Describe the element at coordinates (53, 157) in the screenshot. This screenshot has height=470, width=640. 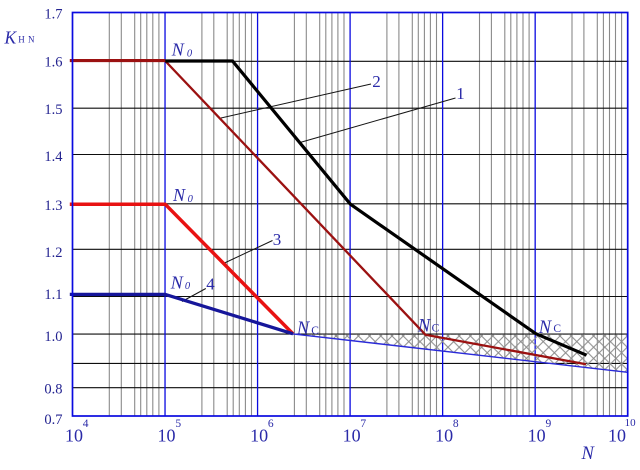
I see `svg-text: 1.4` at that location.